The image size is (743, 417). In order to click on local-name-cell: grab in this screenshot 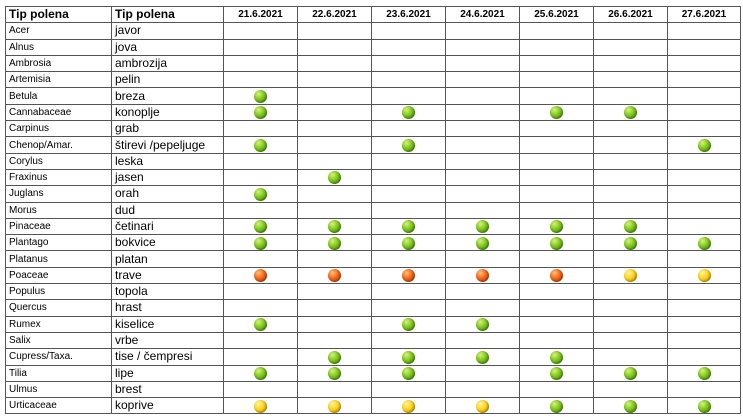, I will do `click(167, 129)`.